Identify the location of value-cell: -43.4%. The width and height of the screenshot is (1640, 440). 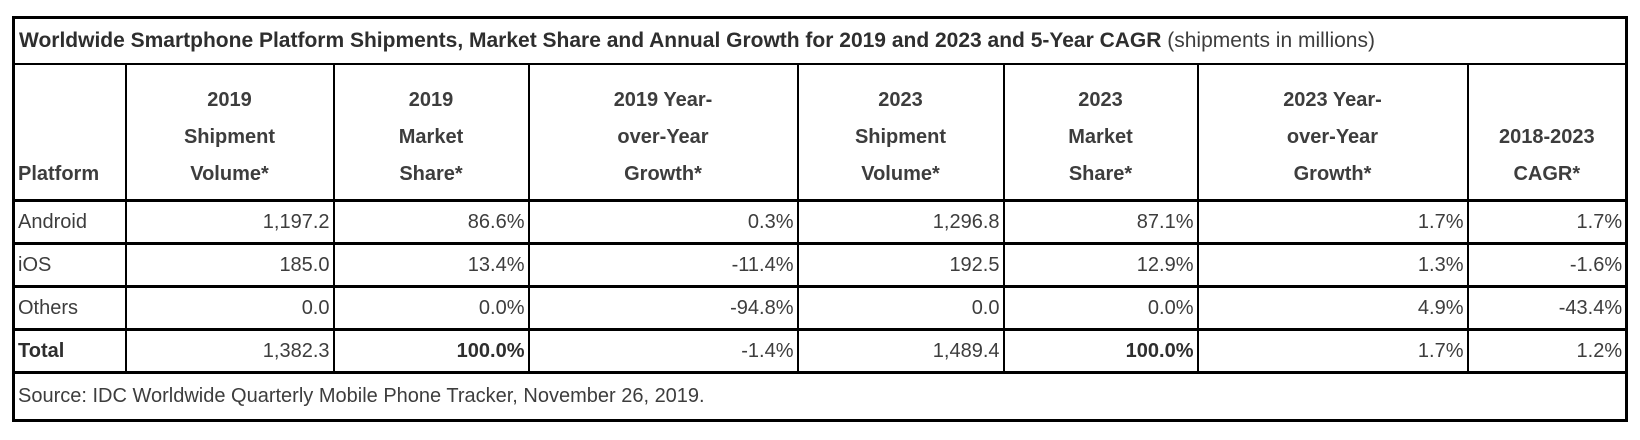
(1547, 308).